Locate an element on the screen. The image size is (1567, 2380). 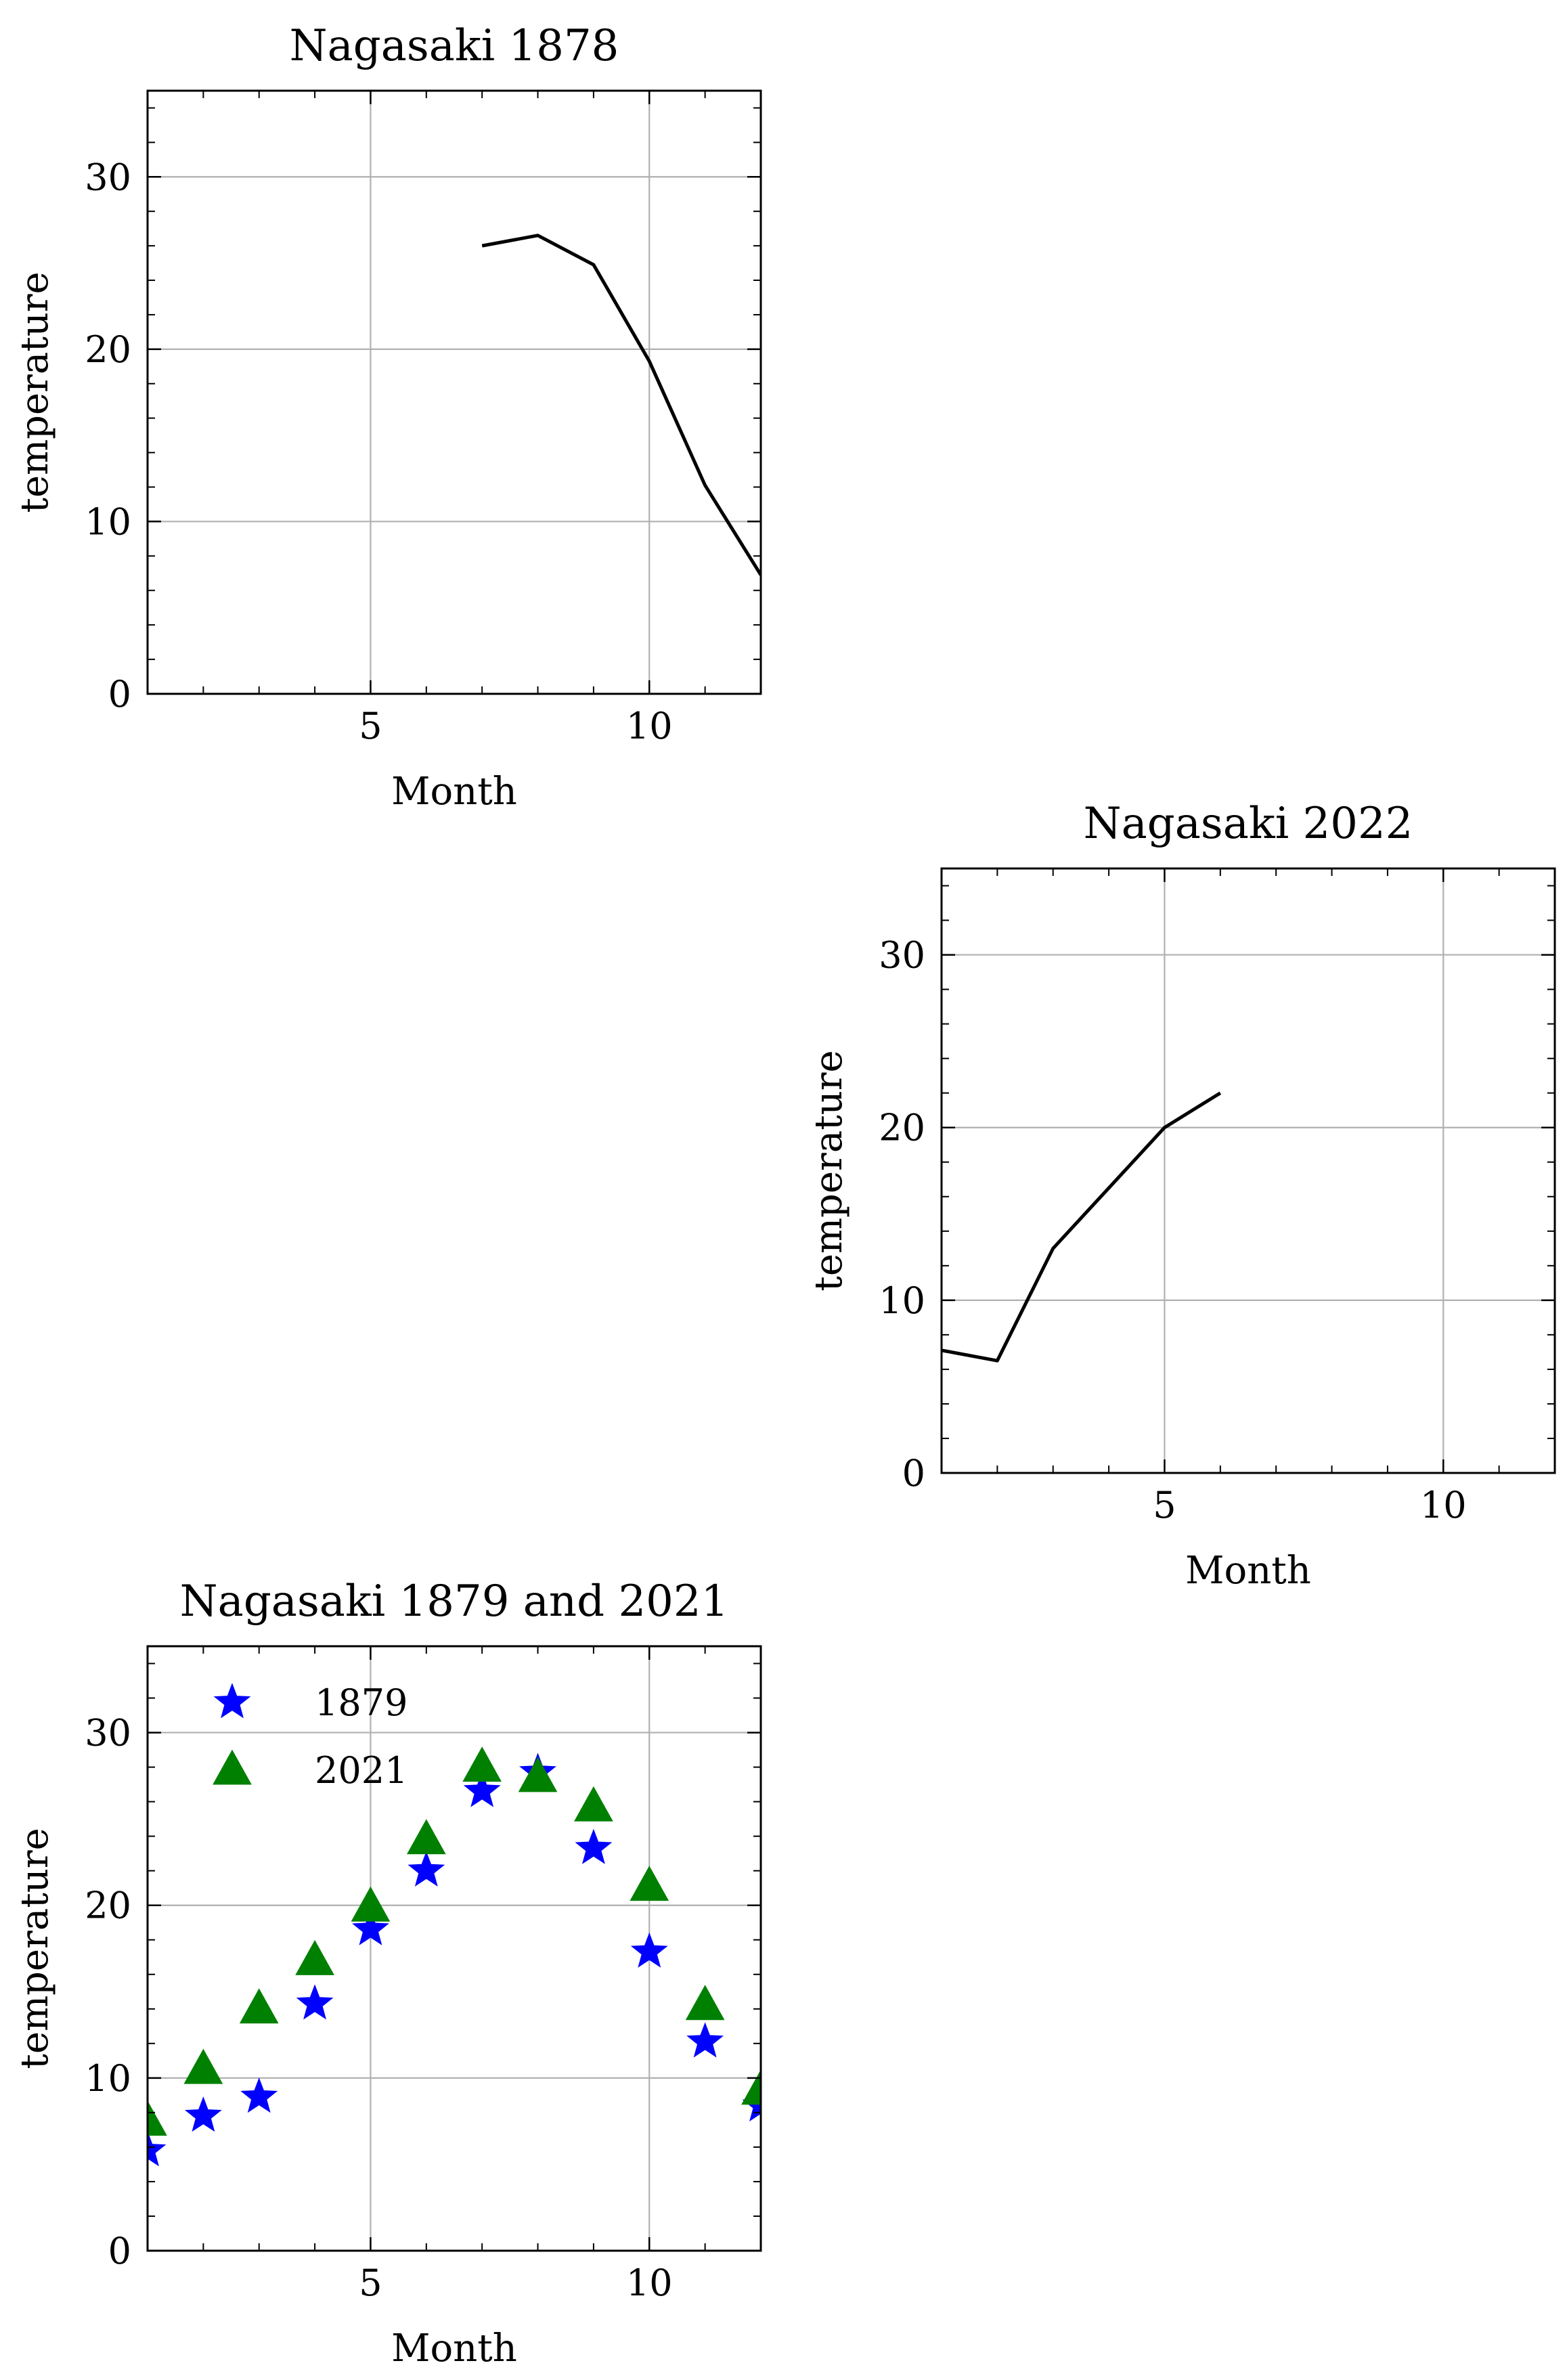
legend: 1879 2021 is located at coordinates (310, 1737).